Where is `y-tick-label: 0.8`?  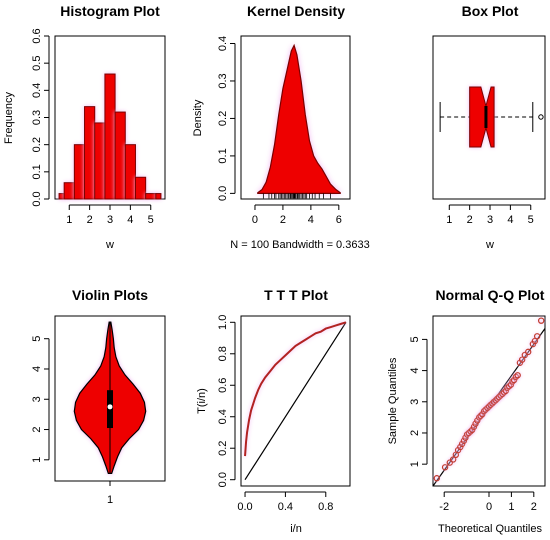
y-tick-label: 0.8 is located at coordinates (223, 353).